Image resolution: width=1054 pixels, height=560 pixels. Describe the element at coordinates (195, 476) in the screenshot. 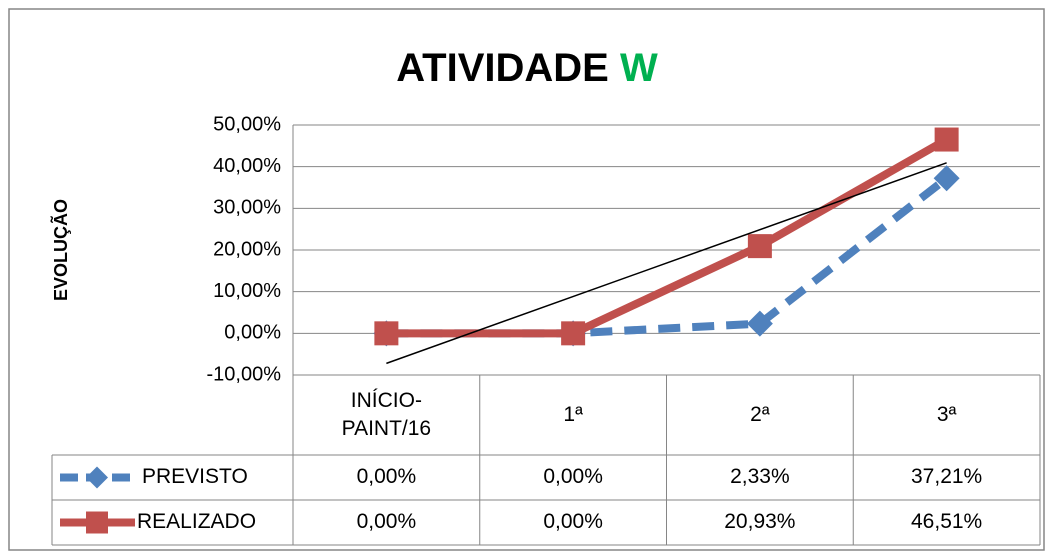

I see `legend-label: PREVISTO` at that location.